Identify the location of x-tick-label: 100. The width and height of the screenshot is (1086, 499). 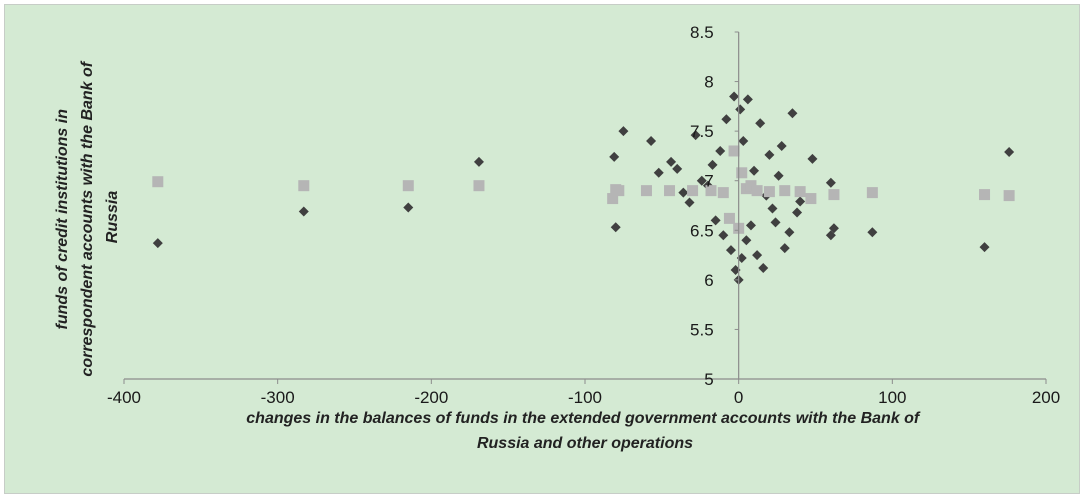
(892, 397).